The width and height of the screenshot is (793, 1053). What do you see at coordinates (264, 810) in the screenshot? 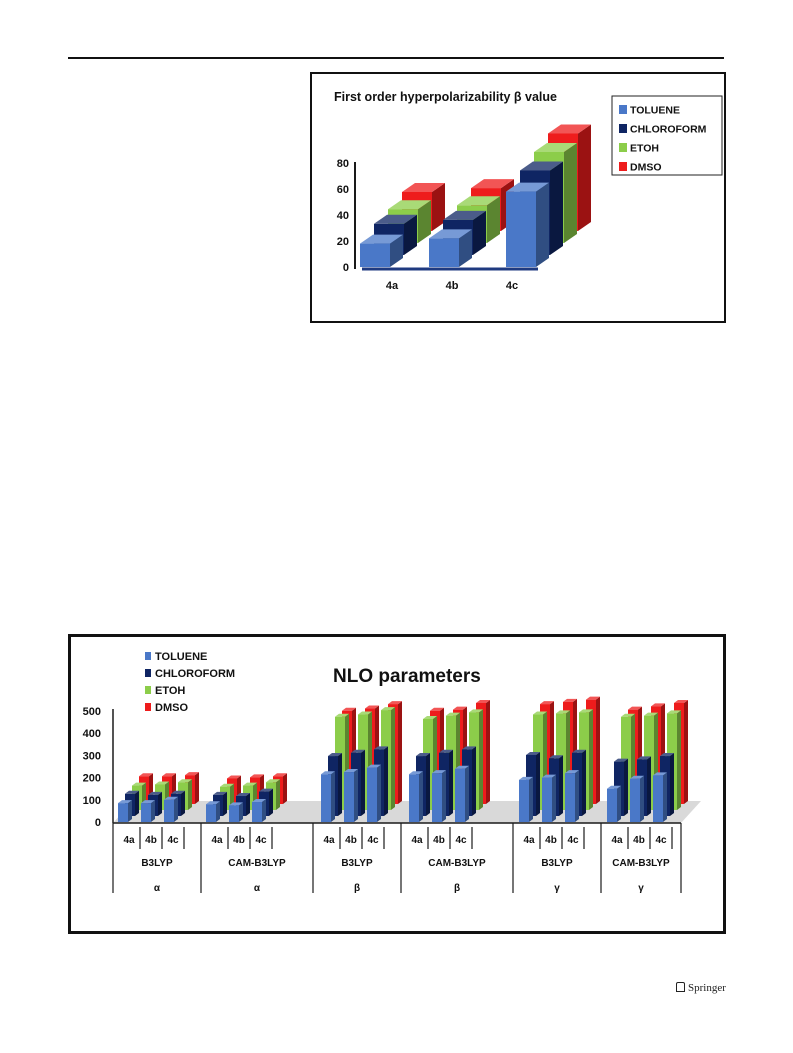
I see `bar-toluene-g2-4c-side` at bounding box center [264, 810].